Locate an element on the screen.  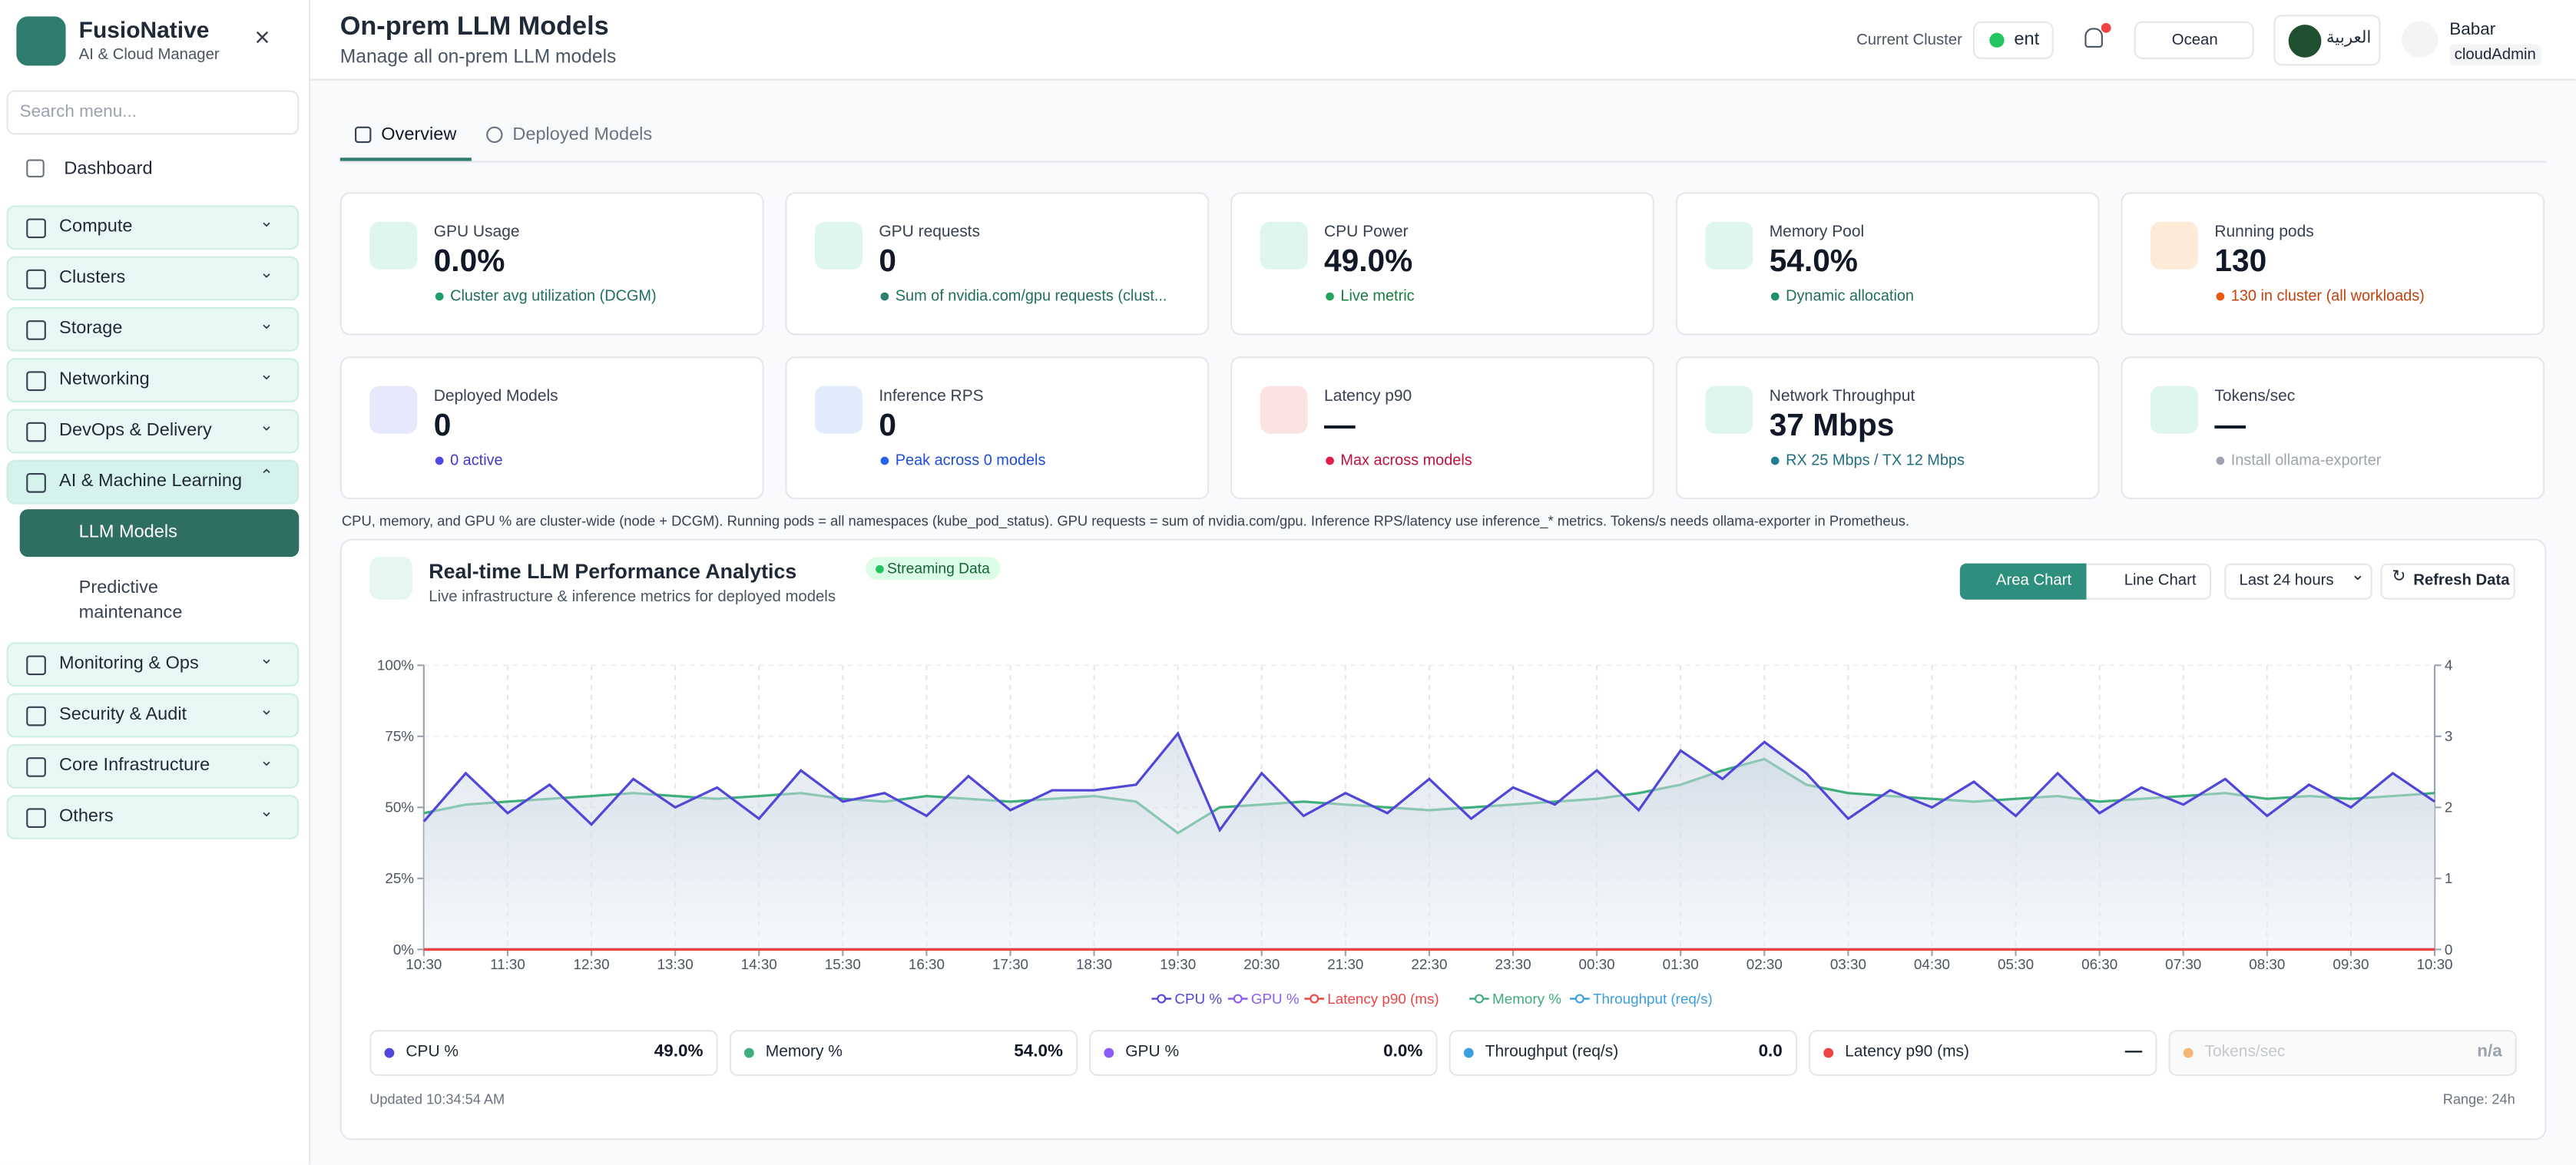
close-button: × is located at coordinates (262, 39).